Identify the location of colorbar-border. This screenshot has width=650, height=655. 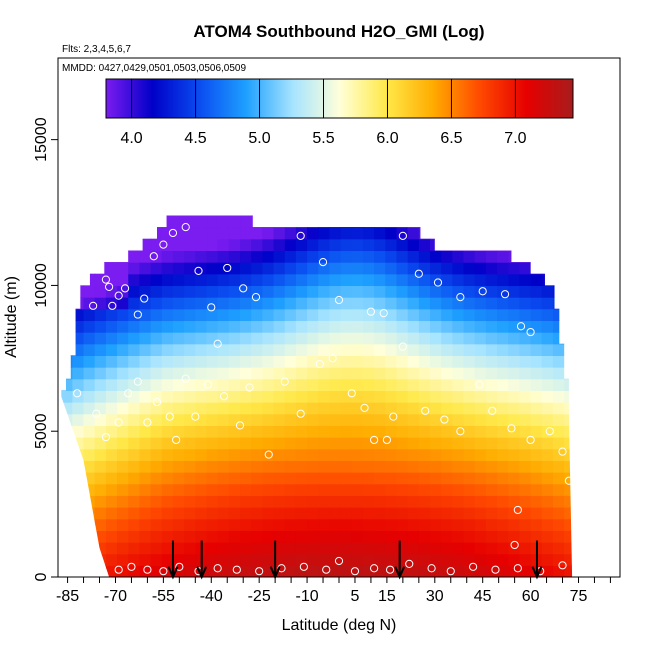
(339, 98).